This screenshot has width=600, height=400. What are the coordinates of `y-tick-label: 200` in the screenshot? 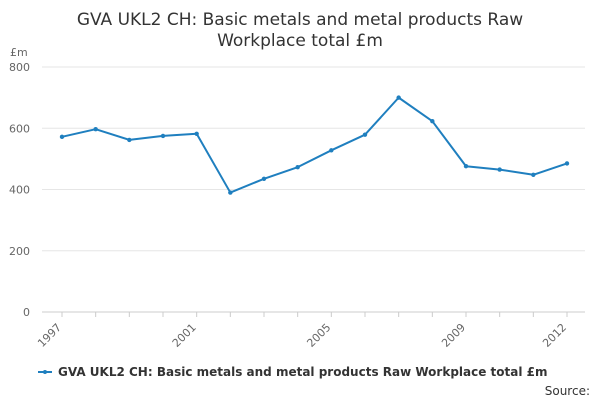 It's located at (19, 251).